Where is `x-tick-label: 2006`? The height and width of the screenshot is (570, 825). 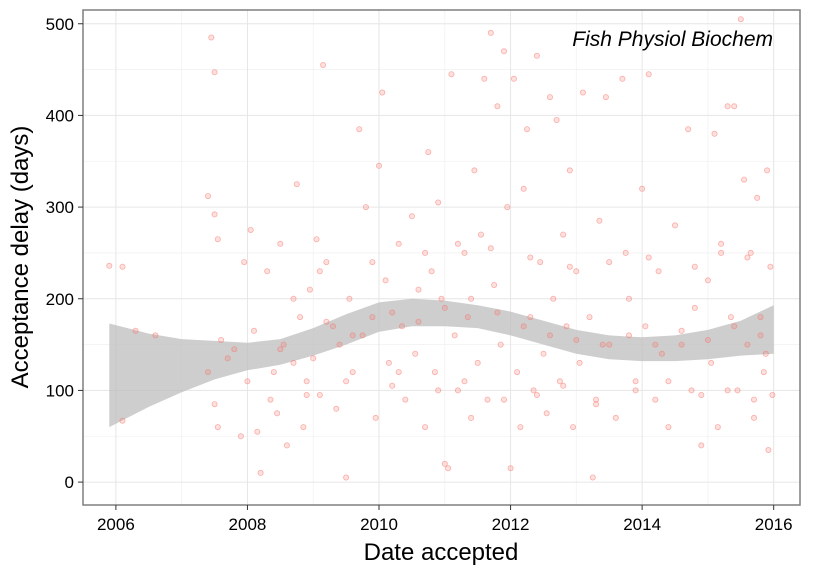 x-tick-label: 2006 is located at coordinates (116, 524).